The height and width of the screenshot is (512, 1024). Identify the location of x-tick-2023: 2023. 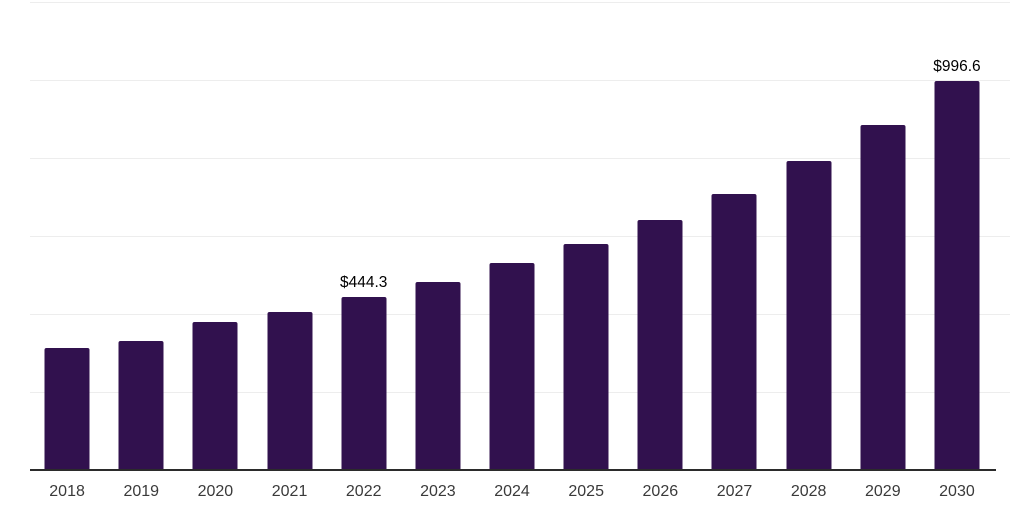
(438, 491).